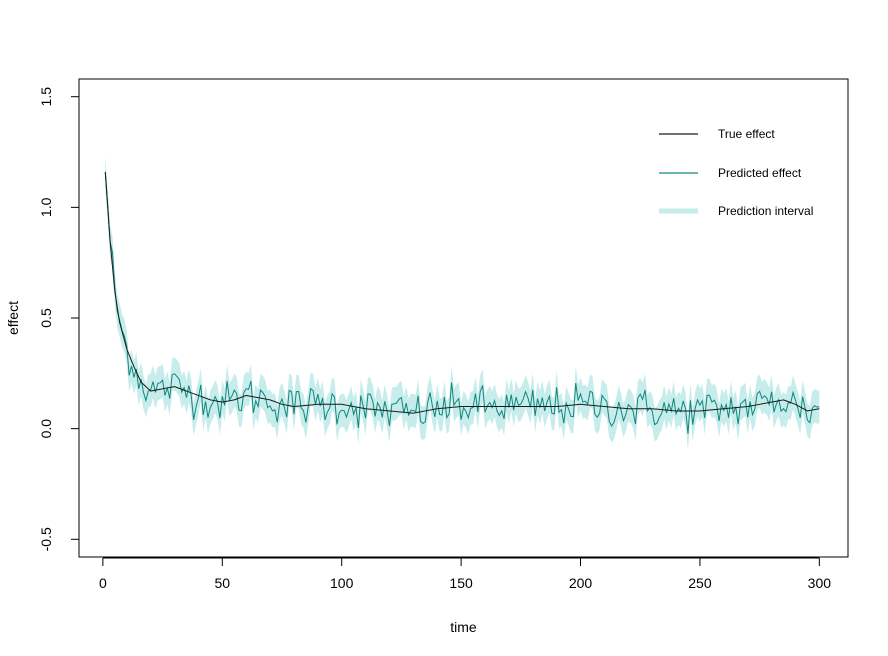 The image size is (888, 656). I want to click on y-tick-label: 1.5, so click(46, 97).